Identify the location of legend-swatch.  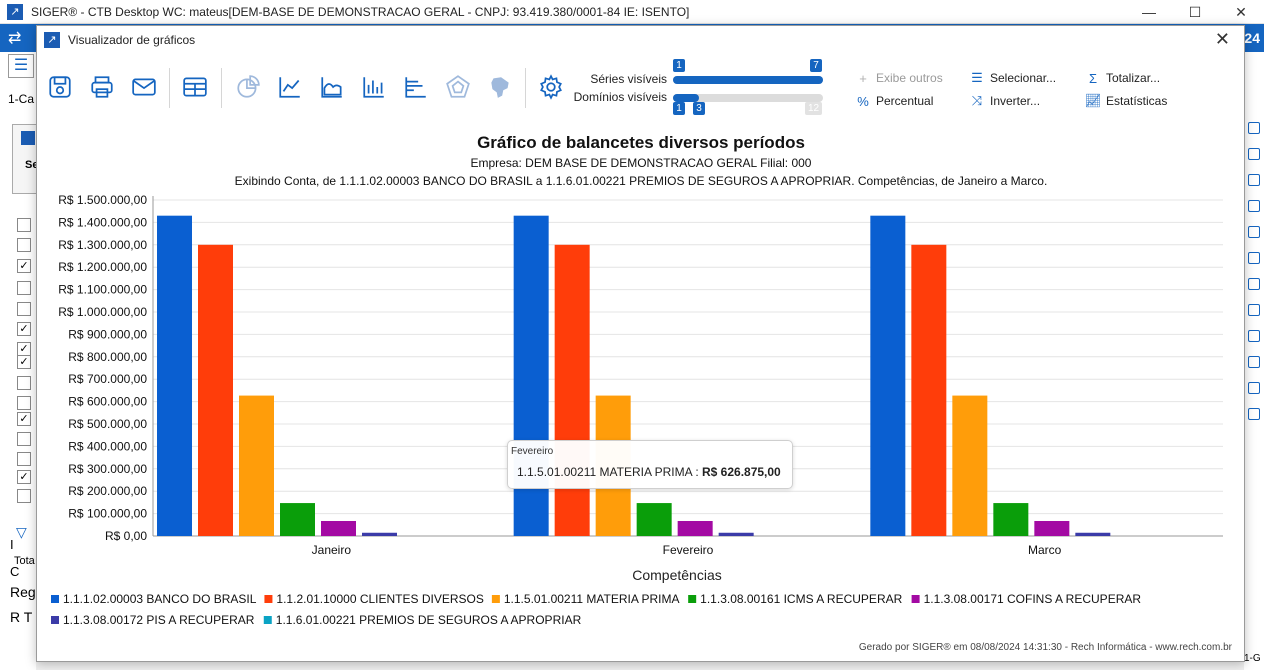
(692, 599).